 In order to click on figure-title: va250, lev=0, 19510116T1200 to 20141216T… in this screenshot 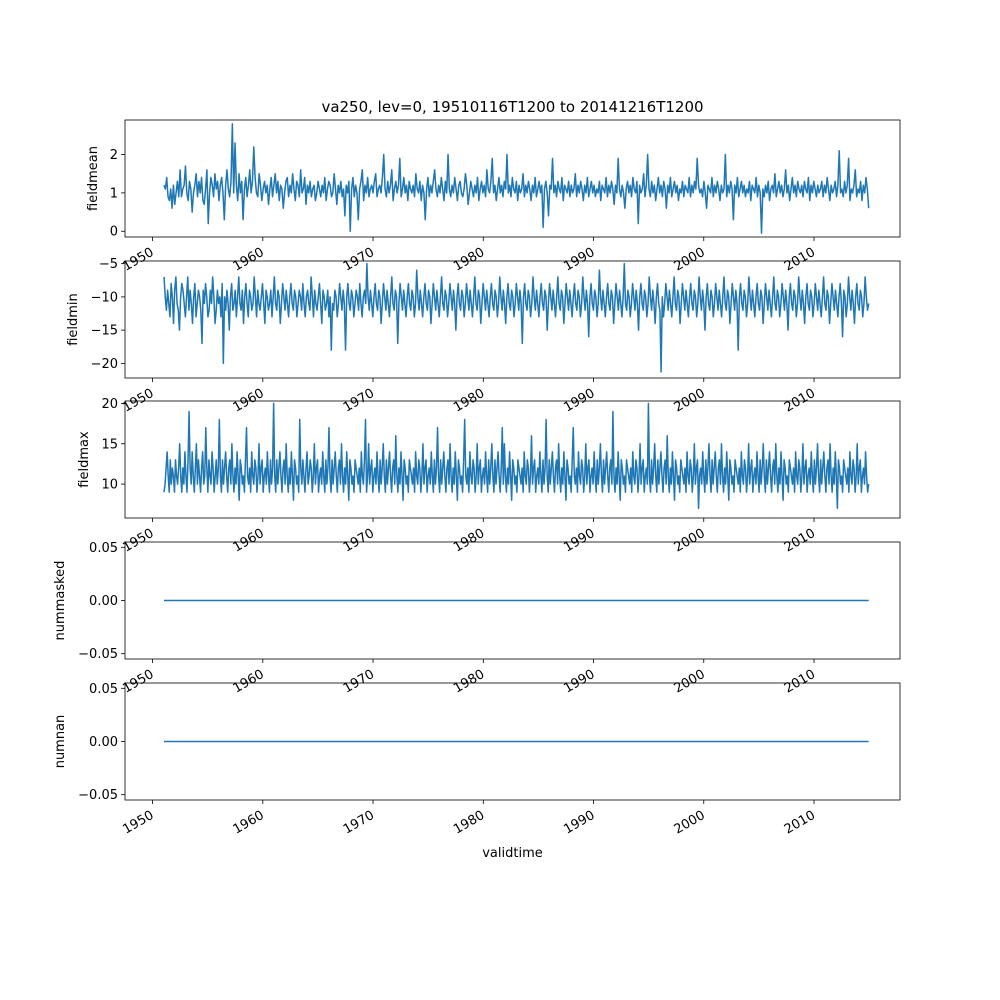, I will do `click(512, 107)`.